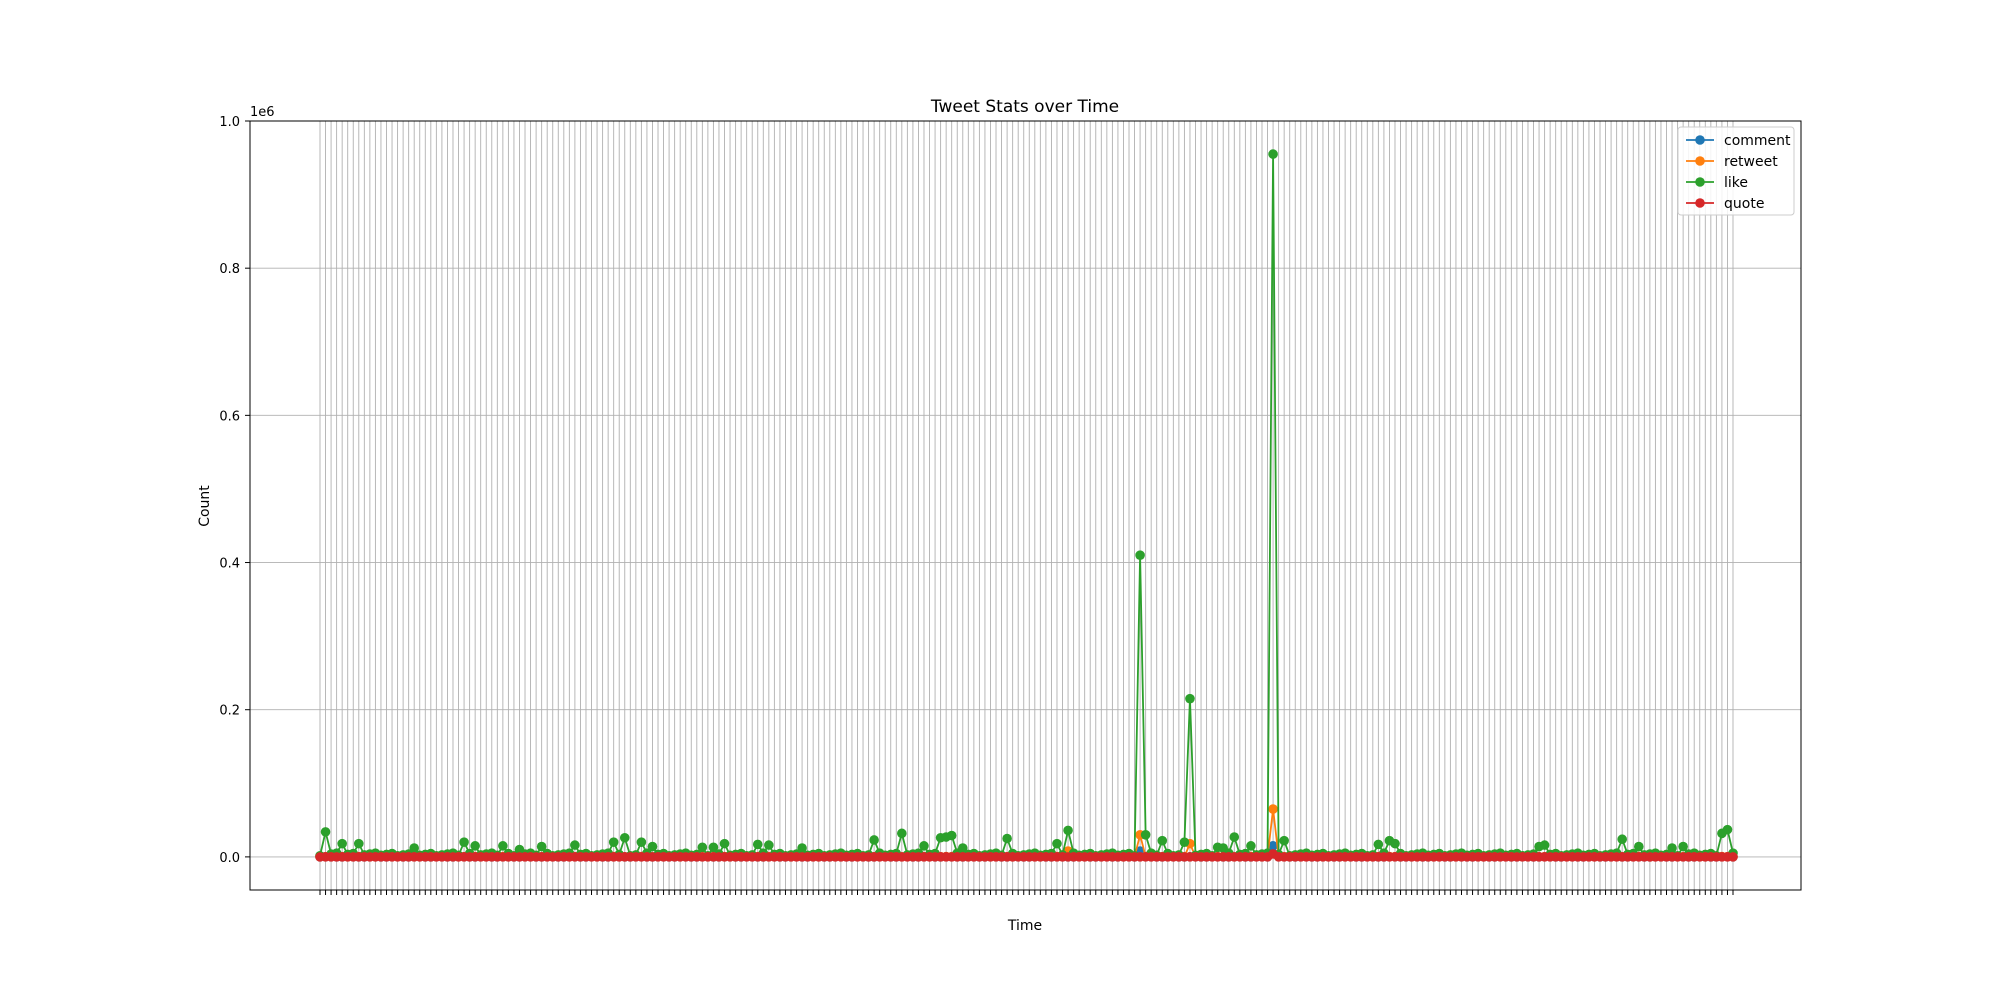  I want to click on y-tick-label: 0.4, so click(229, 564).